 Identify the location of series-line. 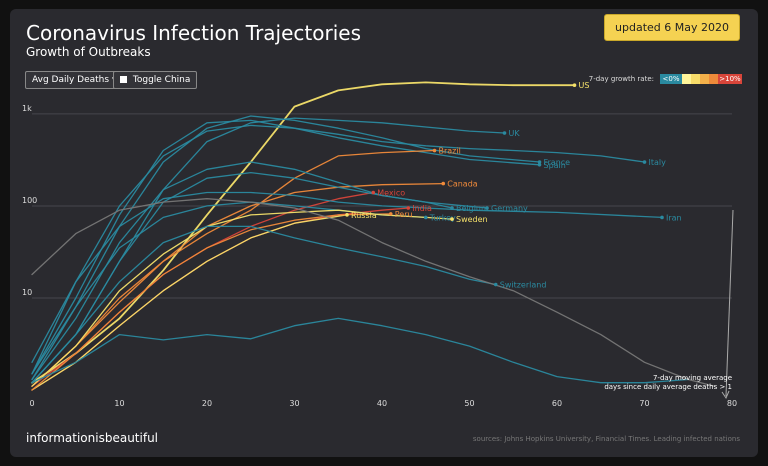
(360, 350).